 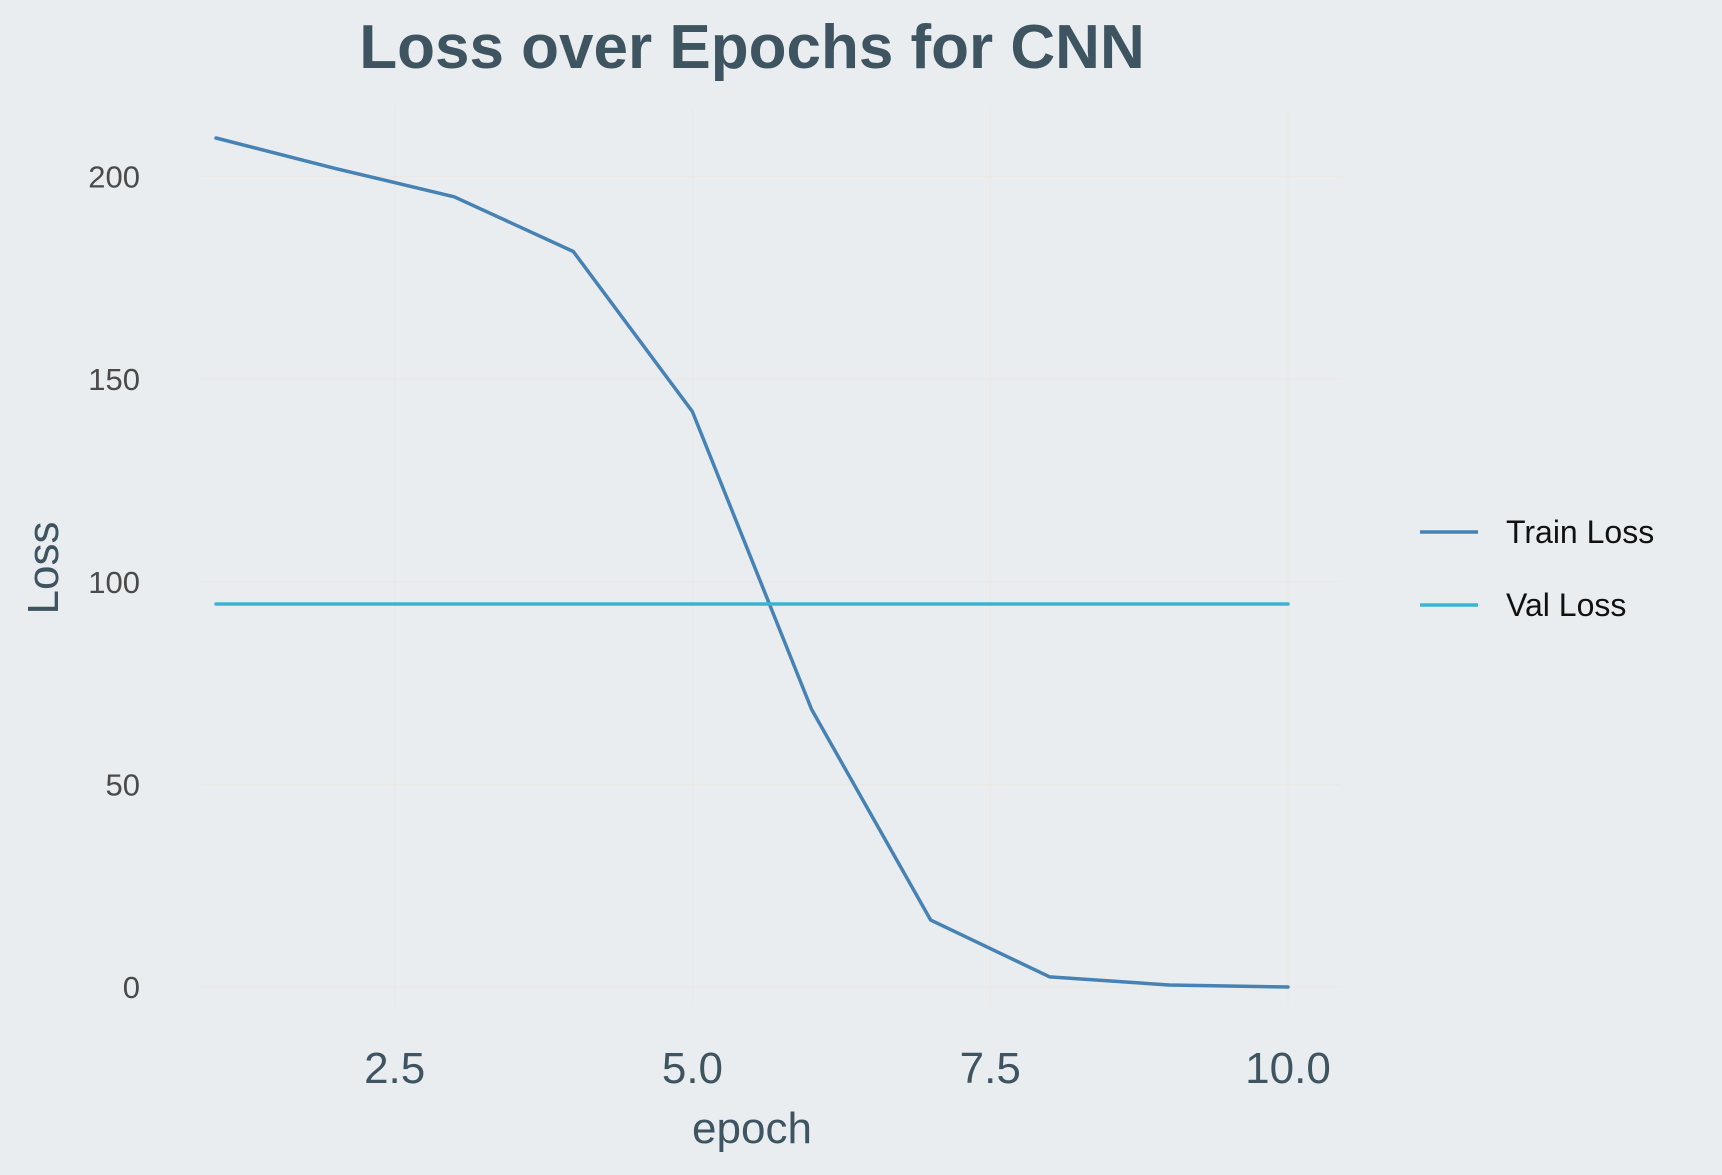 I want to click on x-tick-label-1: 5.0, so click(x=692, y=1068).